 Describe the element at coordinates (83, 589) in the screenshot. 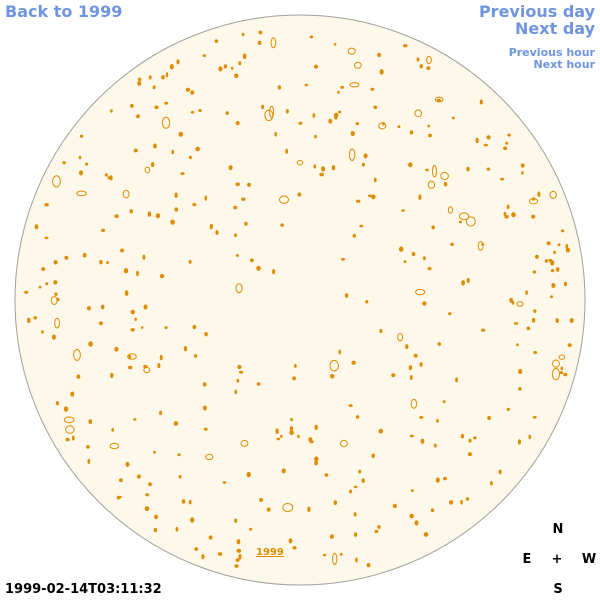

I see `timestamp: 1999-02-14T03:11:32` at that location.